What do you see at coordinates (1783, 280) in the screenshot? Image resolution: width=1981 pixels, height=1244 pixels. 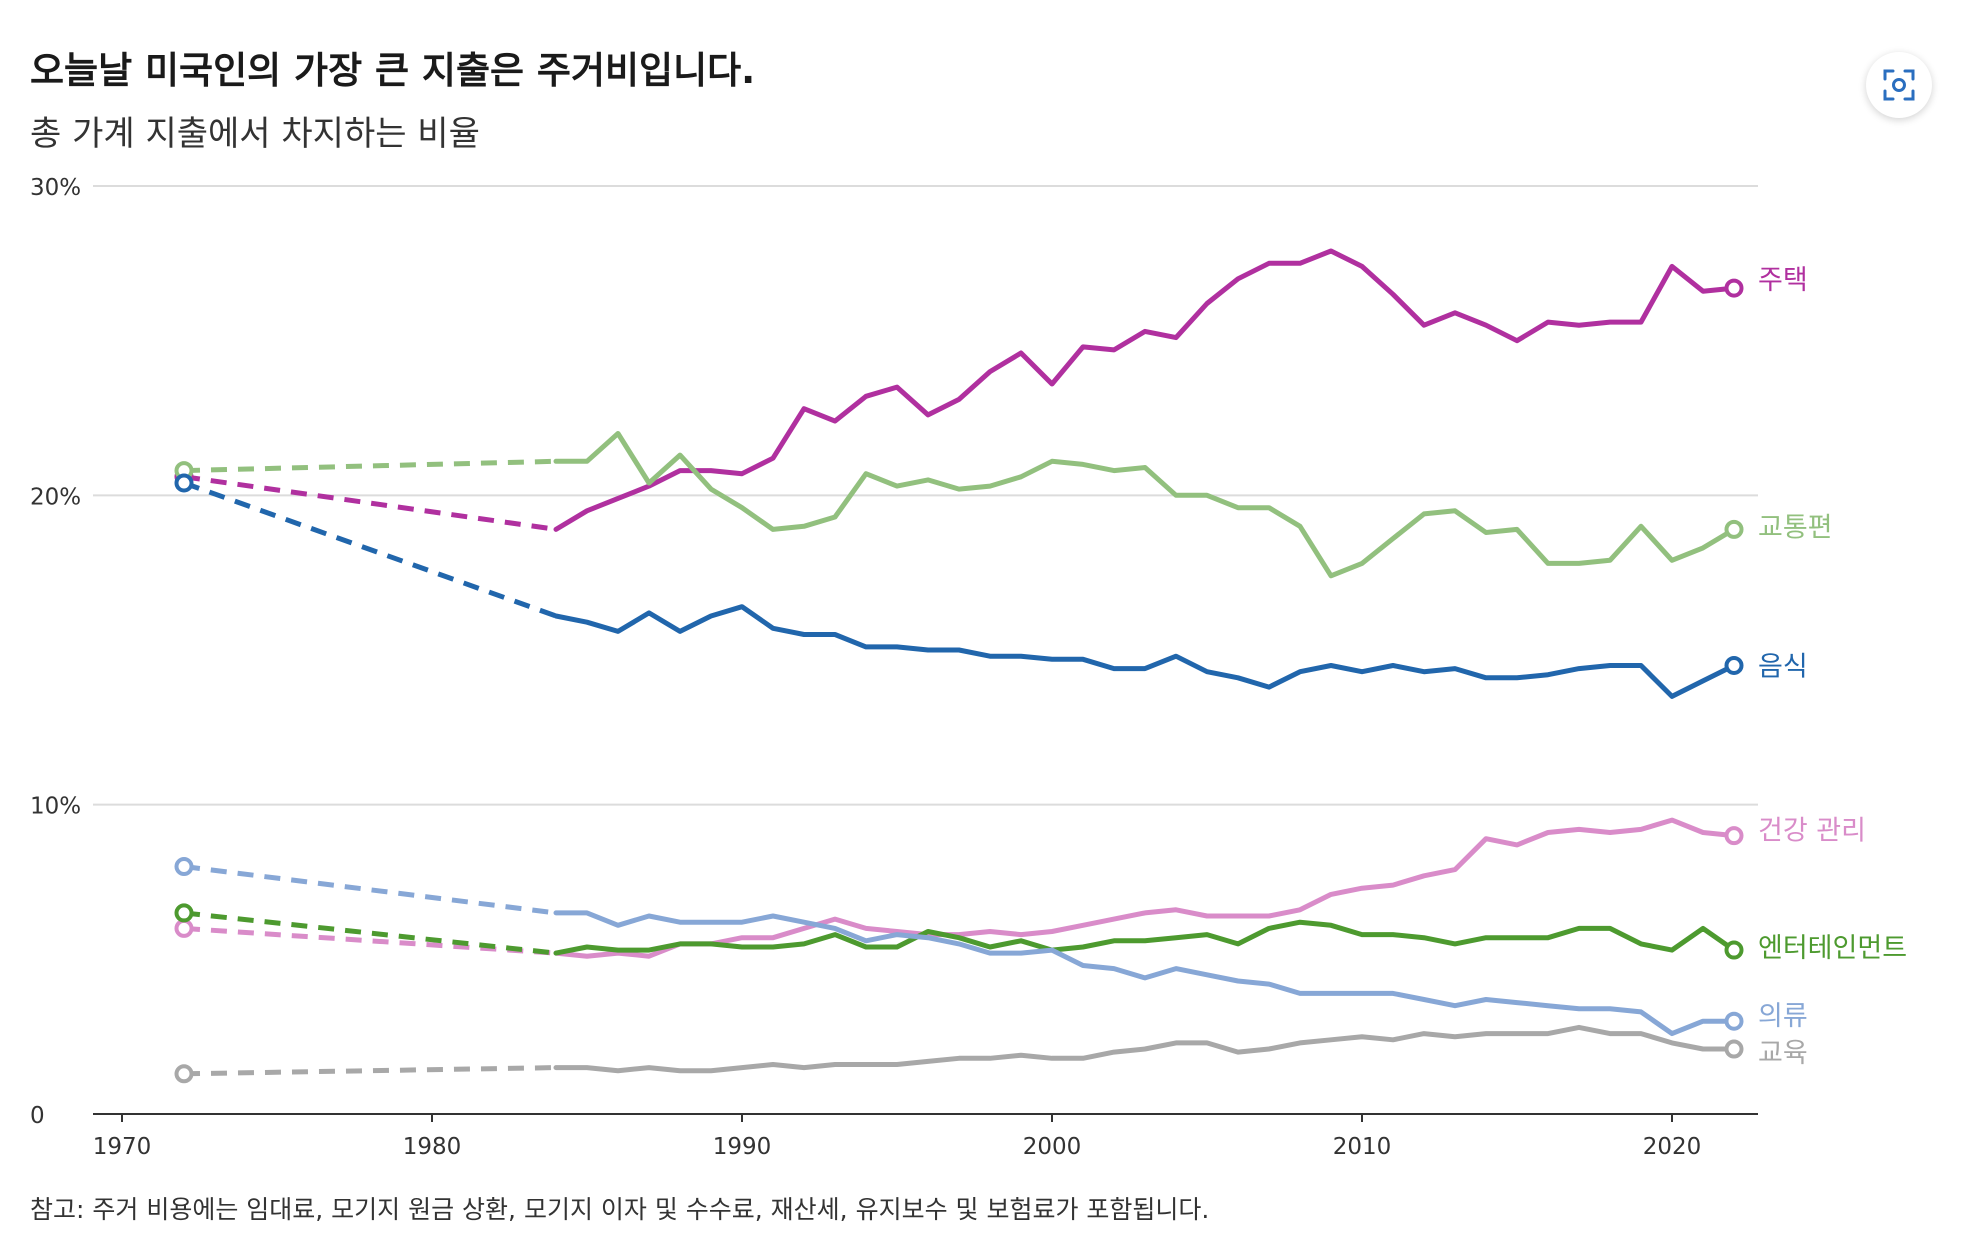 I see `series-label: 주택` at bounding box center [1783, 280].